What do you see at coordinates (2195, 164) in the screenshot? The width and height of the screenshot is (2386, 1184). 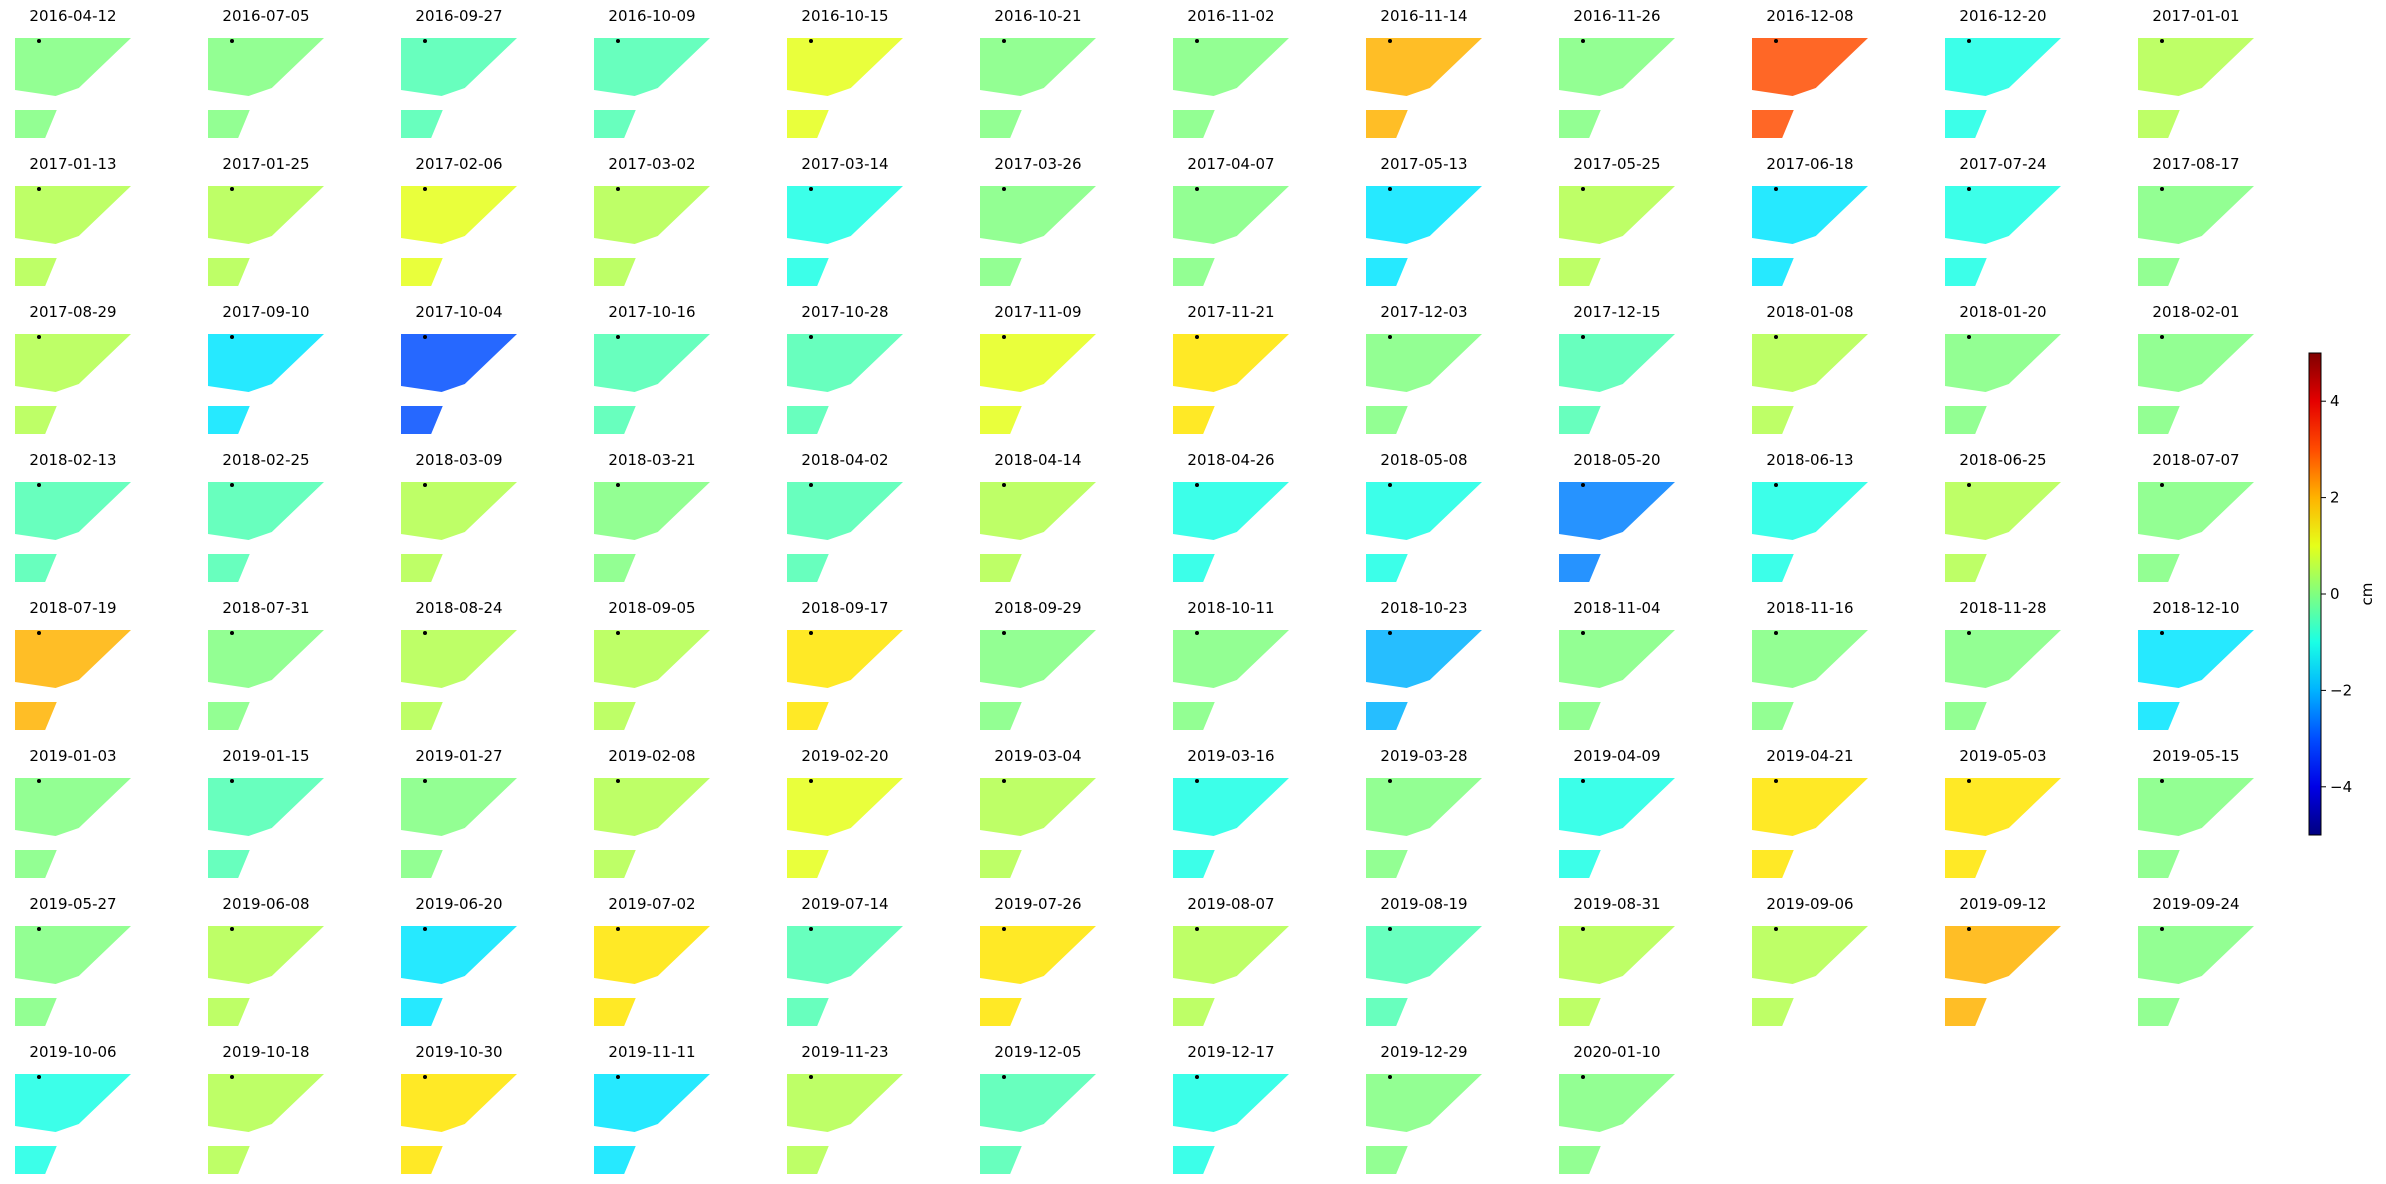 I see `panel-title: 2017-08-17` at bounding box center [2195, 164].